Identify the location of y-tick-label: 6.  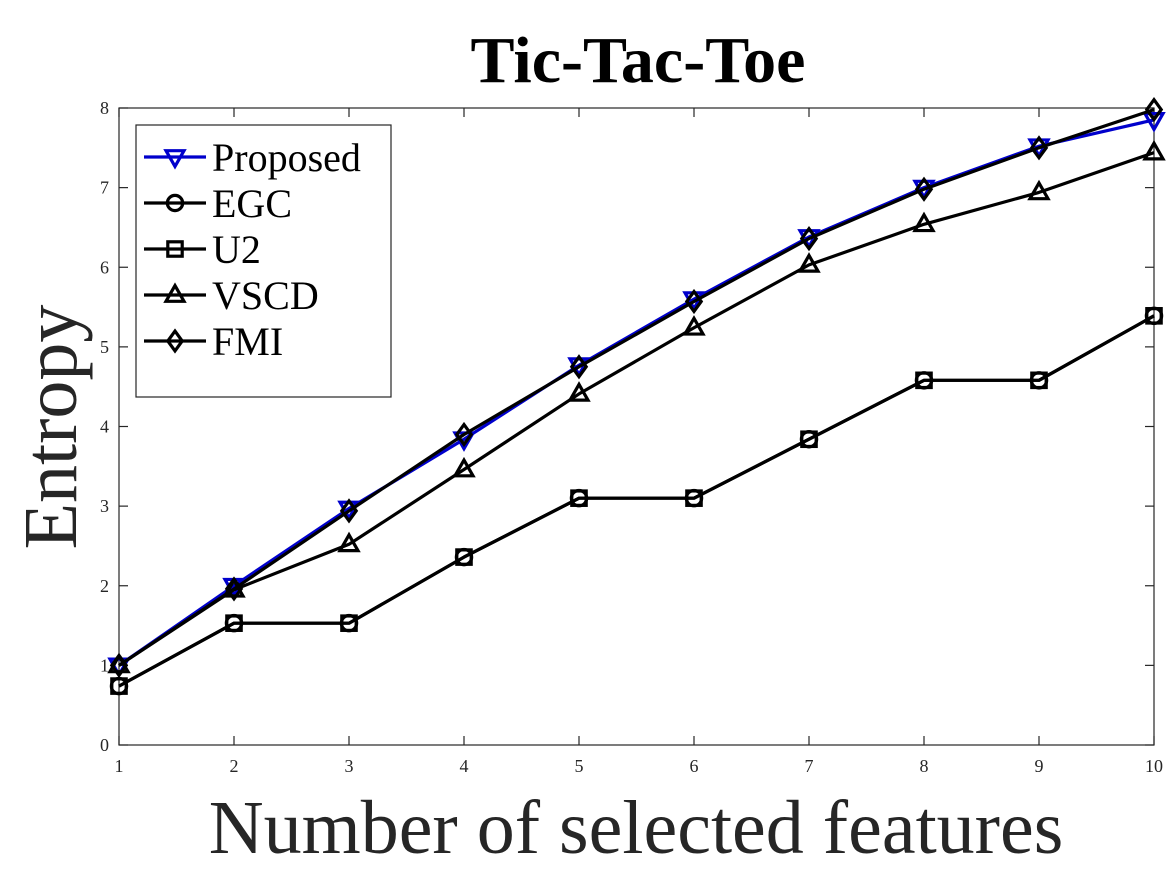
(104, 267).